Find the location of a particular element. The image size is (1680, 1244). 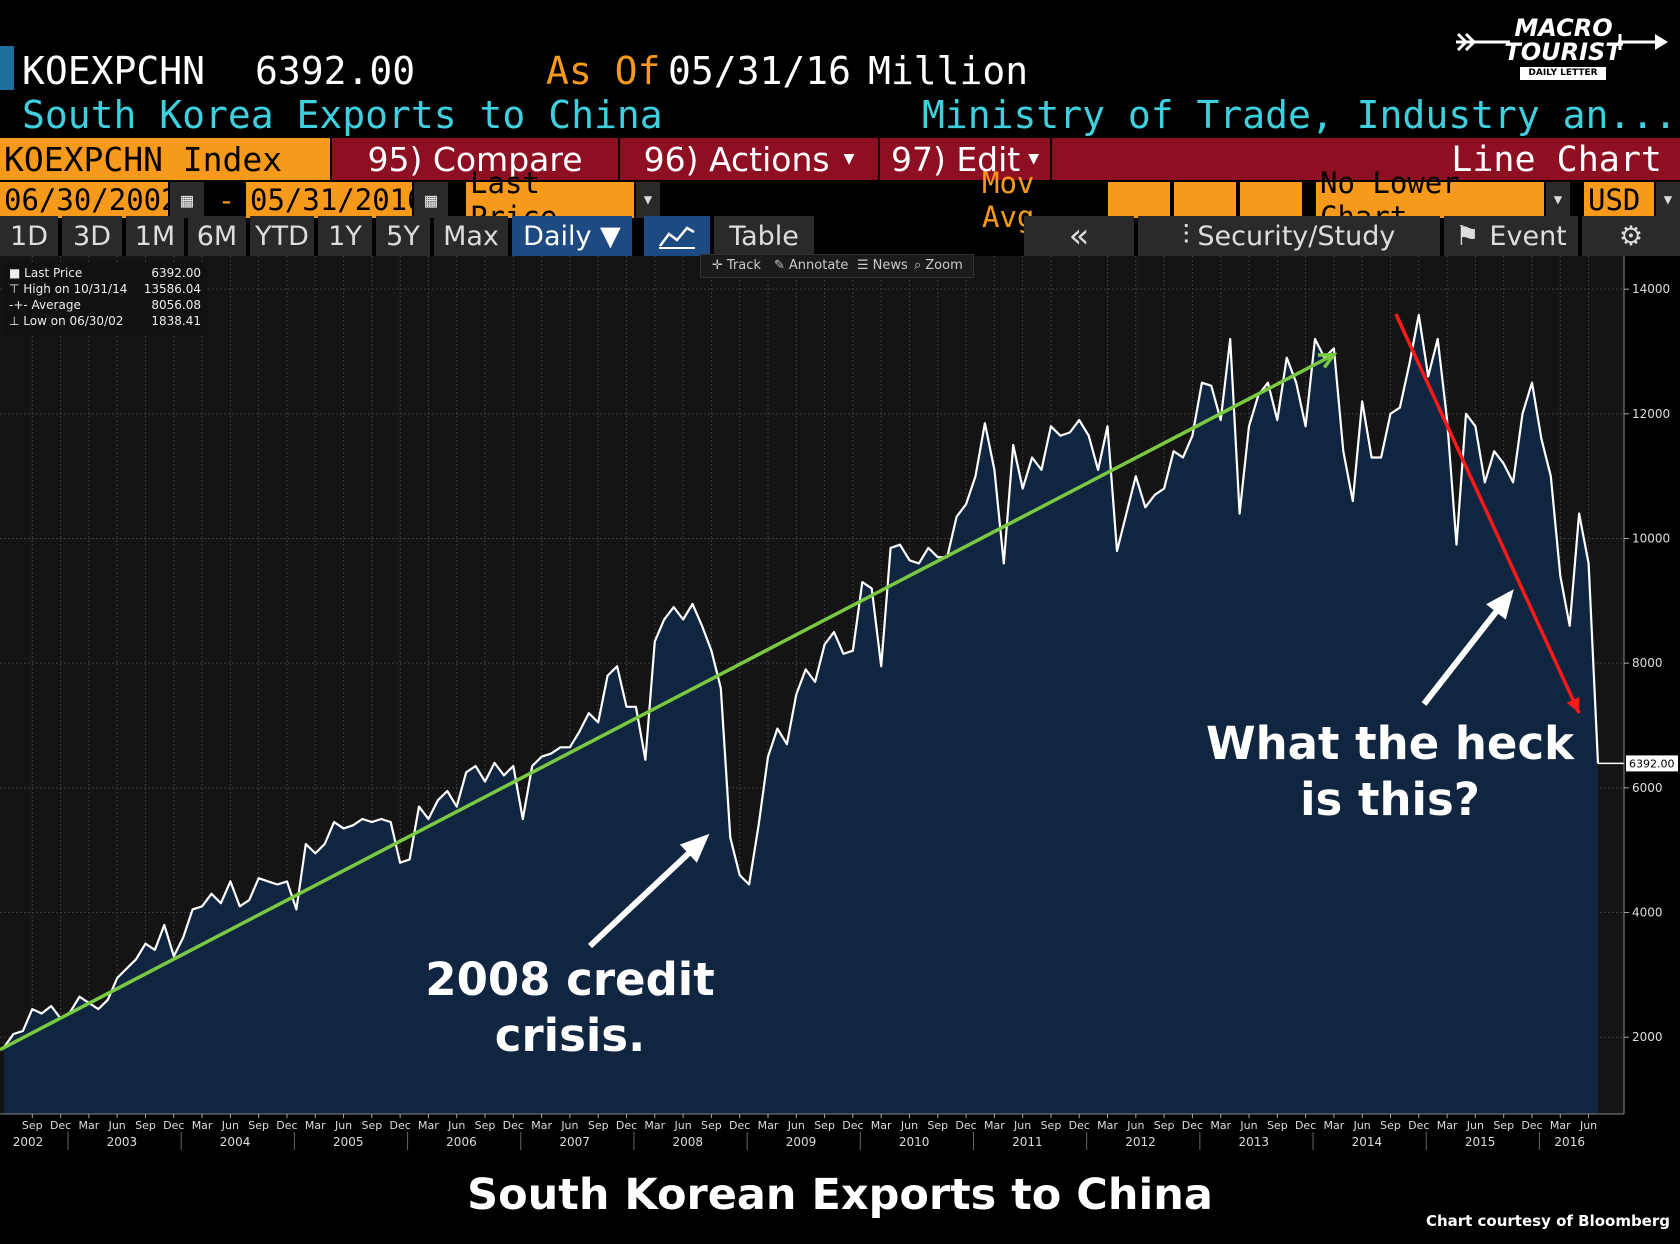

lower-chart-select: No Lower Chart is located at coordinates (1430, 200).